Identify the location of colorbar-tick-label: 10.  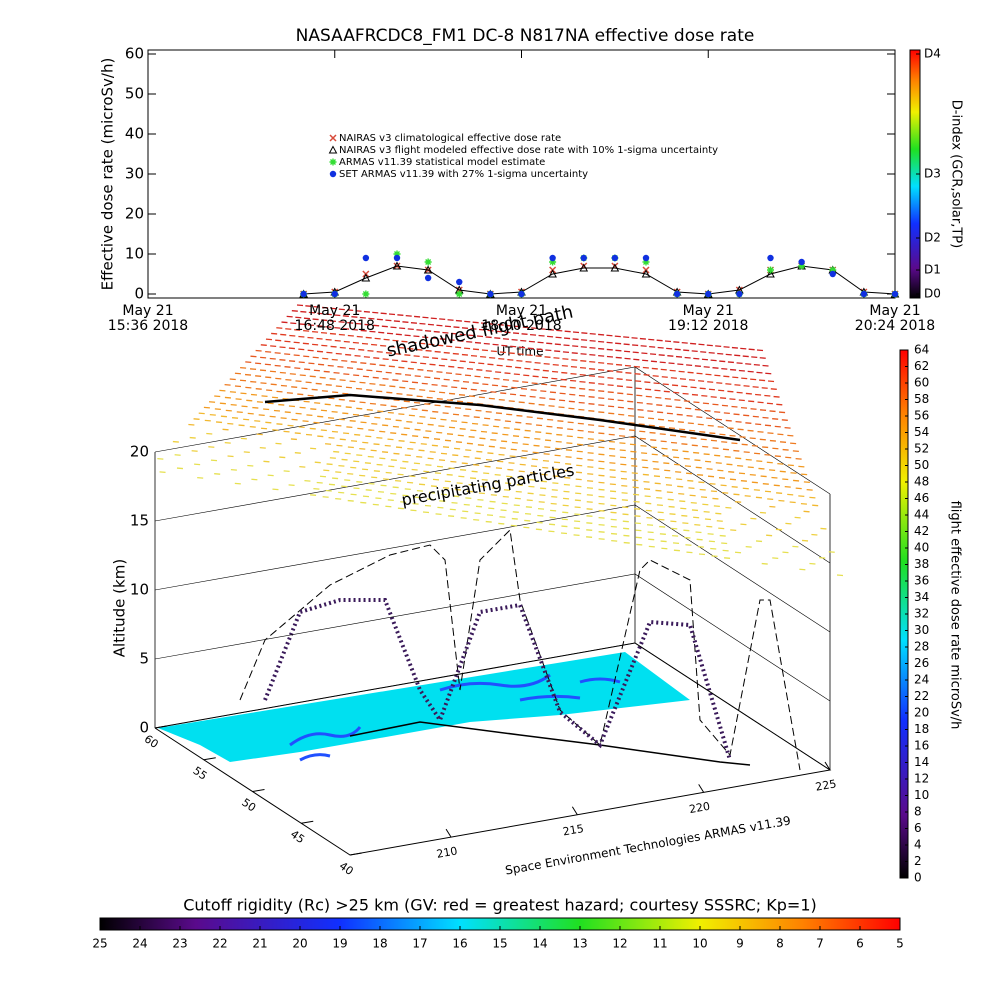
(699, 944).